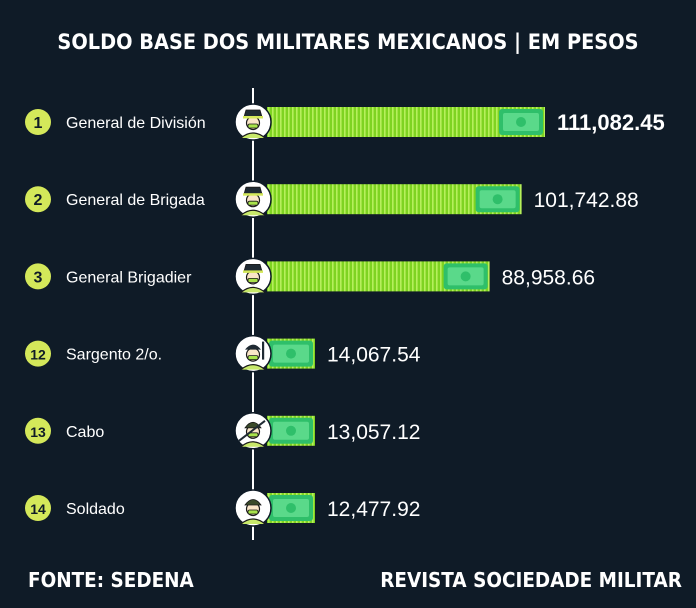  I want to click on value-label: 111,082.45, so click(611, 122).